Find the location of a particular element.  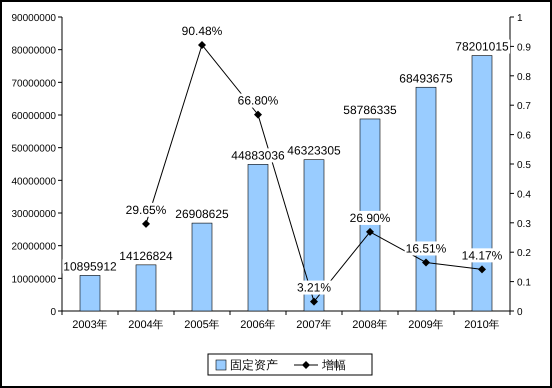

y2-tick-label: 0.3 is located at coordinates (524, 224).